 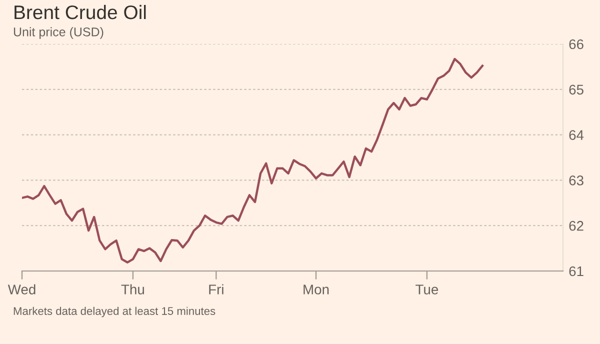 What do you see at coordinates (115, 312) in the screenshot?
I see `text: Markets data delayed at least 15 minutes` at bounding box center [115, 312].